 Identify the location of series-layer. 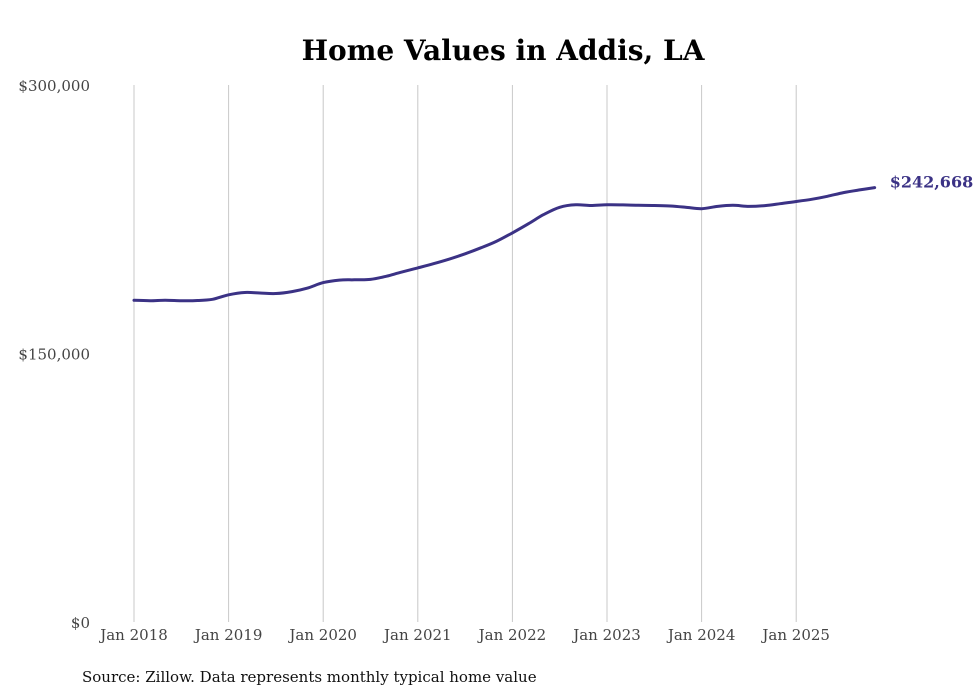
(504, 244).